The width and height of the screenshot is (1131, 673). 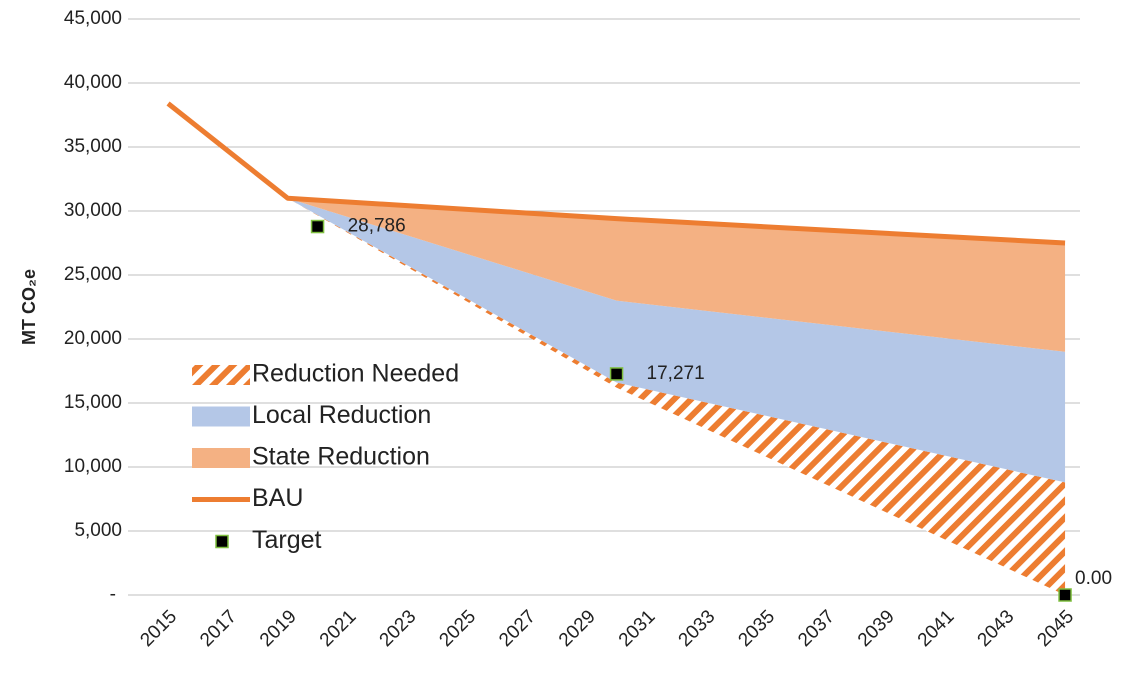 What do you see at coordinates (93, 338) in the screenshot?
I see `y-tick-label: 20,000` at bounding box center [93, 338].